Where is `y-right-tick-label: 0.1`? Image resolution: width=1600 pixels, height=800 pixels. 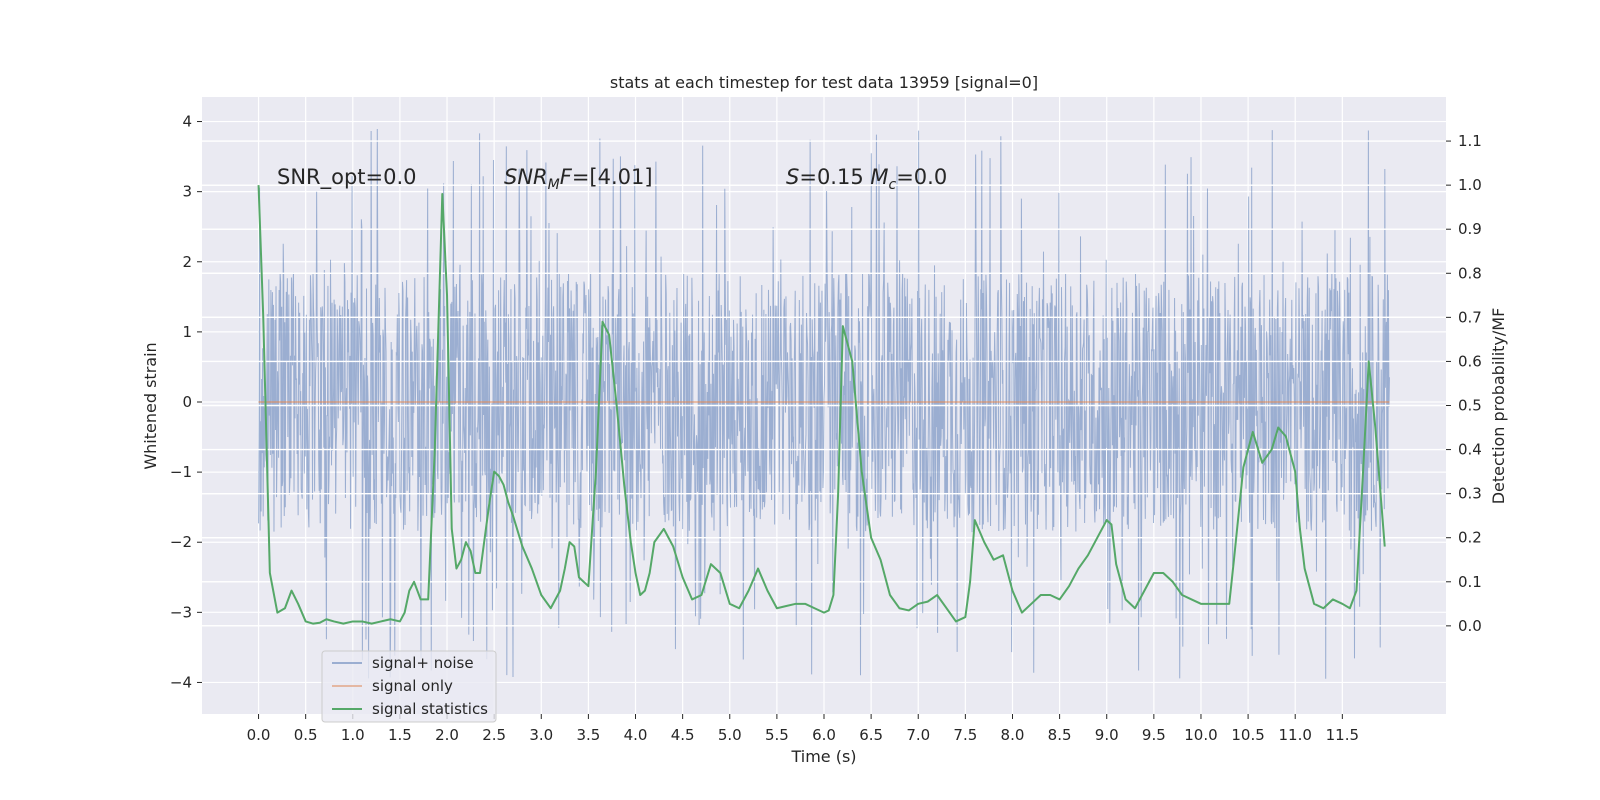
y-right-tick-label: 0.1 is located at coordinates (1470, 582).